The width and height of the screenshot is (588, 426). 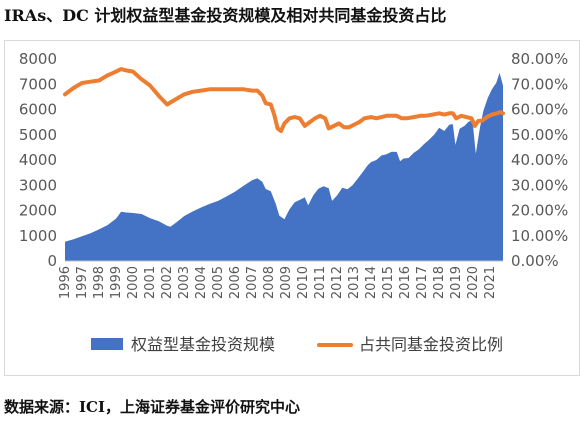 What do you see at coordinates (539, 236) in the screenshot?
I see `y-right-tick-label: 10.00%` at bounding box center [539, 236].